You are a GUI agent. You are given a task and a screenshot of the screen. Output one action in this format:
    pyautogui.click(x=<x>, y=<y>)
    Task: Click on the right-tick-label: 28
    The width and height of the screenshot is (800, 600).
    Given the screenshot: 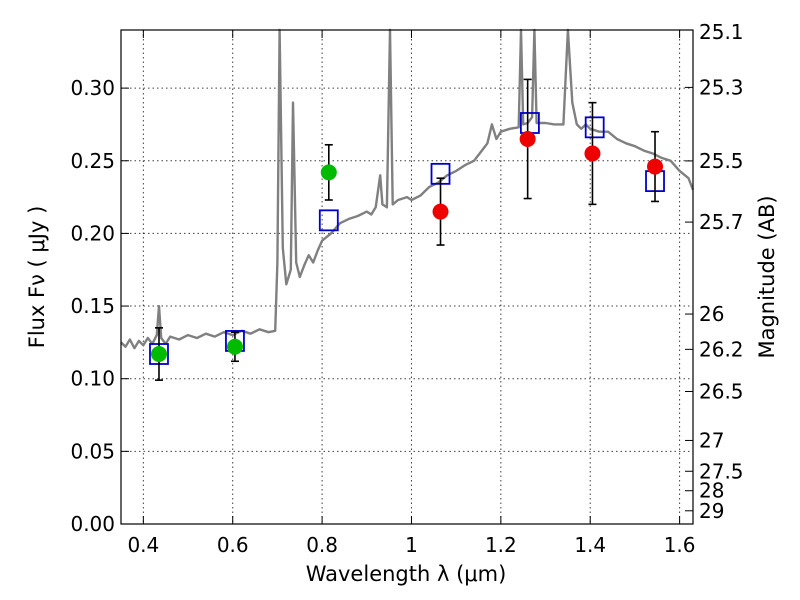 What is the action you would take?
    pyautogui.click(x=711, y=491)
    